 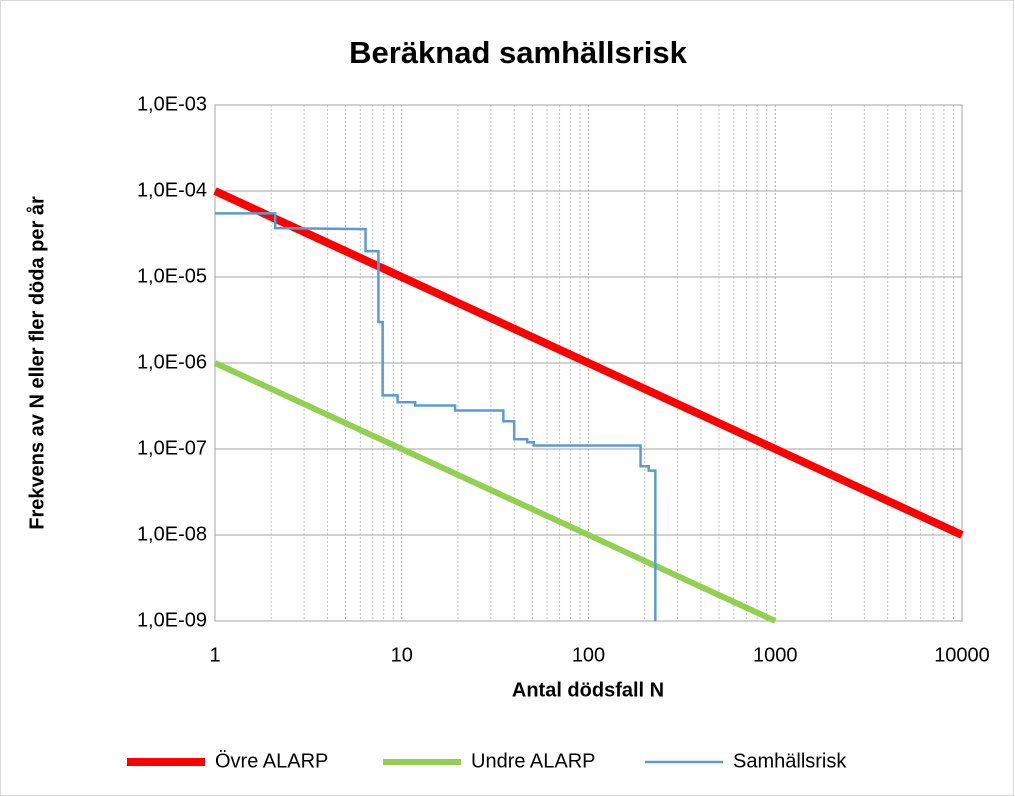 I want to click on x-tick-label: 100, so click(x=588, y=655).